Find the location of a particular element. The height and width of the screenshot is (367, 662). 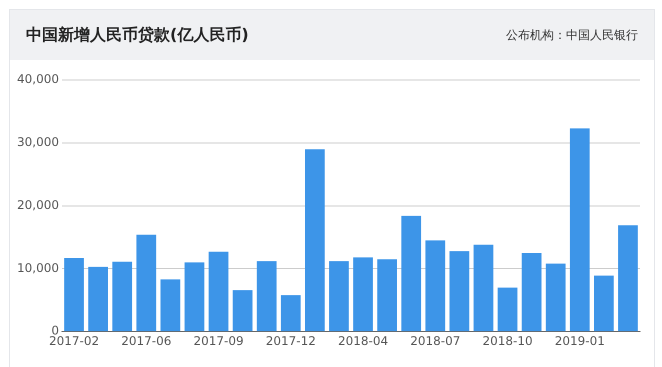

x-tick-label: 2018-10 is located at coordinates (507, 341).